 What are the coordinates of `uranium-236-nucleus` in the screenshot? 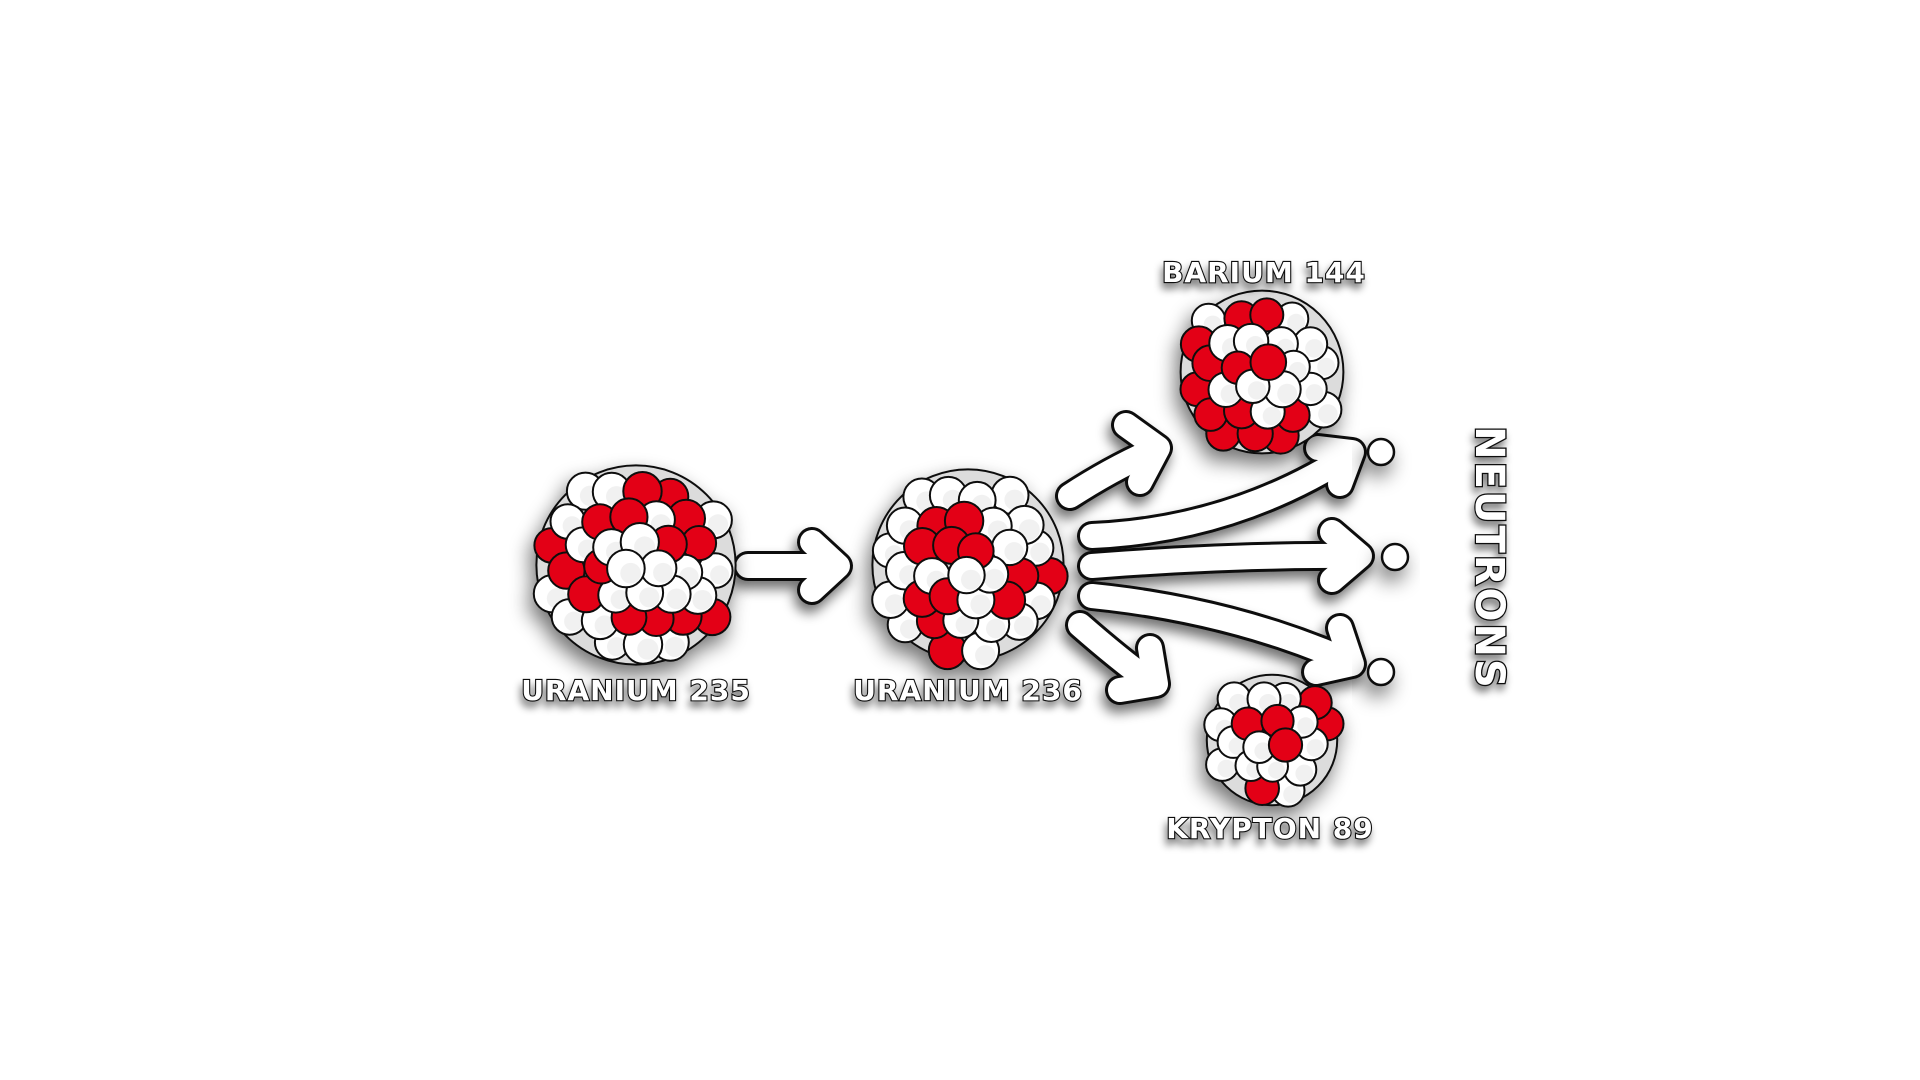 It's located at (970, 569).